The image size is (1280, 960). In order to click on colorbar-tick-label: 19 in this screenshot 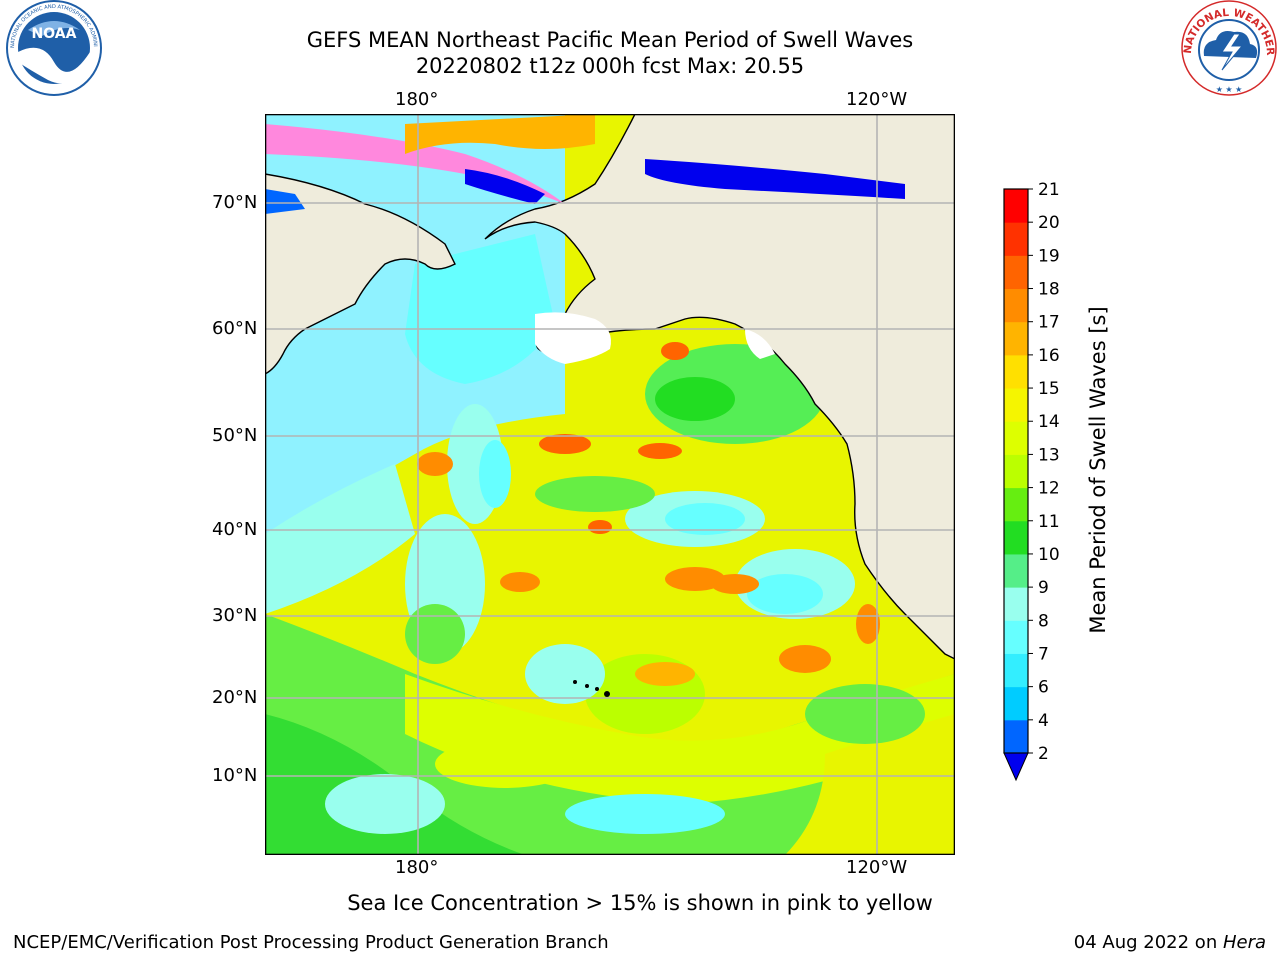, I will do `click(1049, 256)`.